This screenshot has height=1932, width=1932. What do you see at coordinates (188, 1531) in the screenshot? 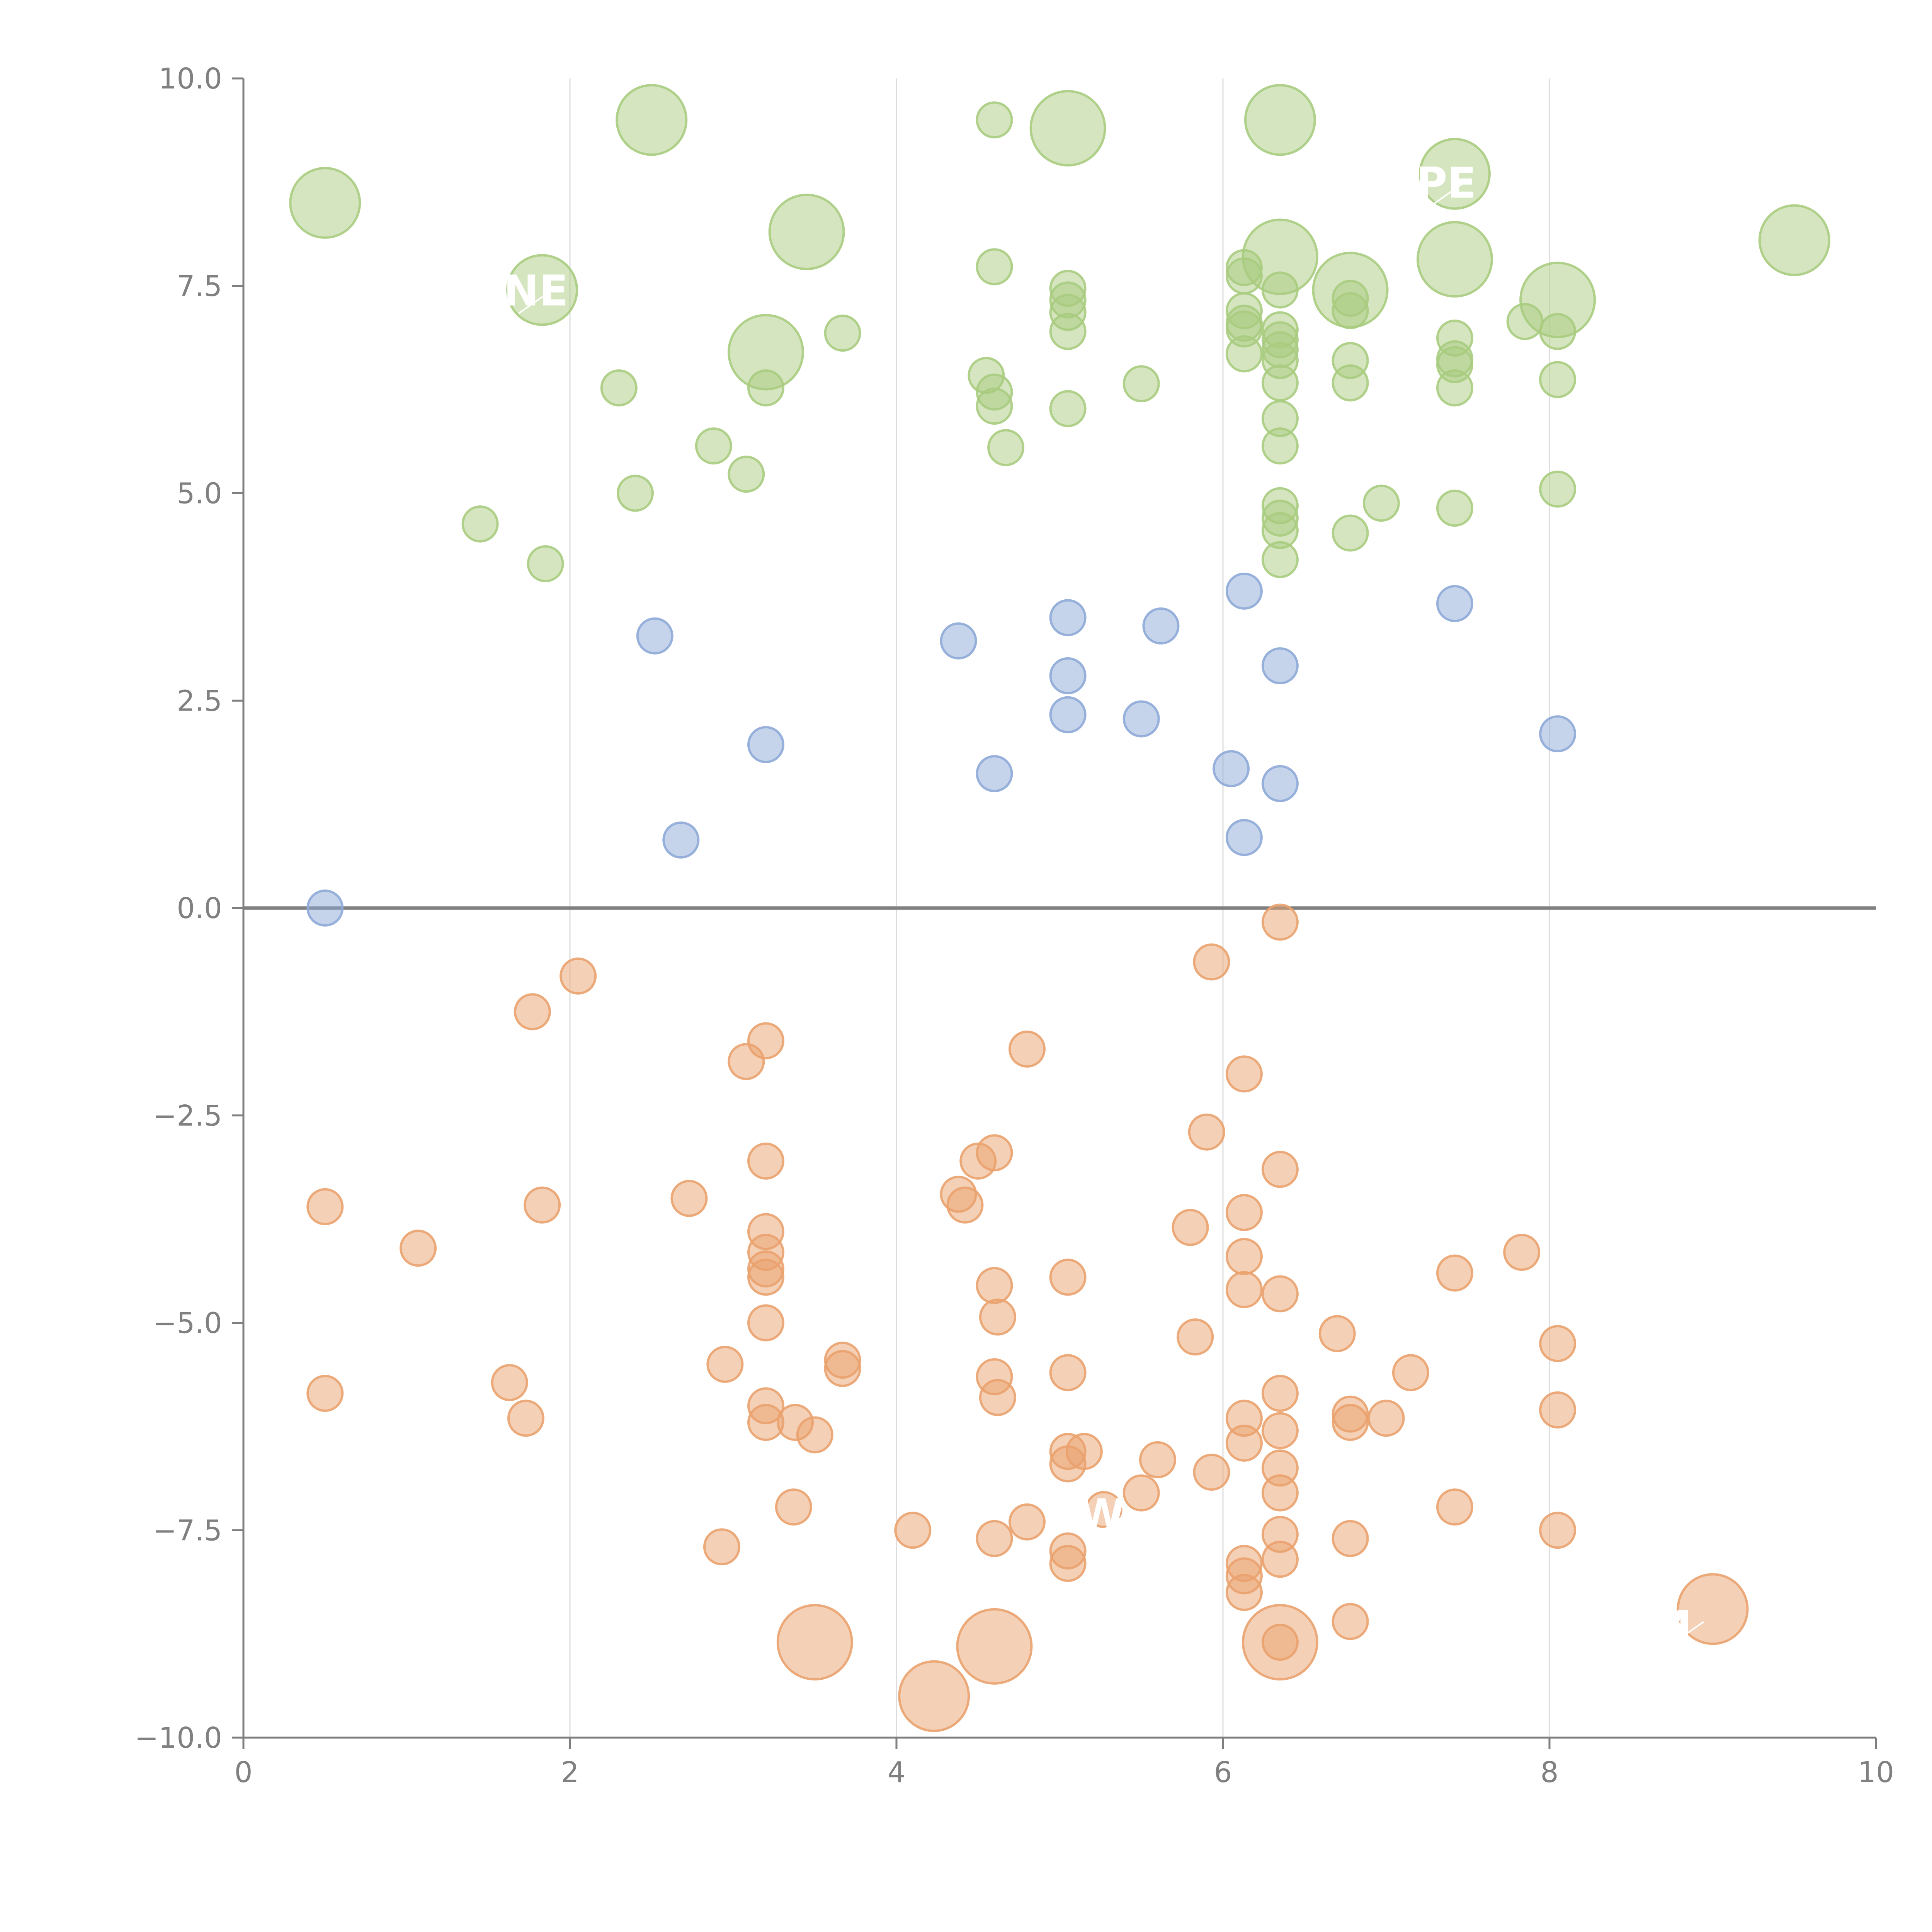
I see `y-tick-label: −7.5` at bounding box center [188, 1531].